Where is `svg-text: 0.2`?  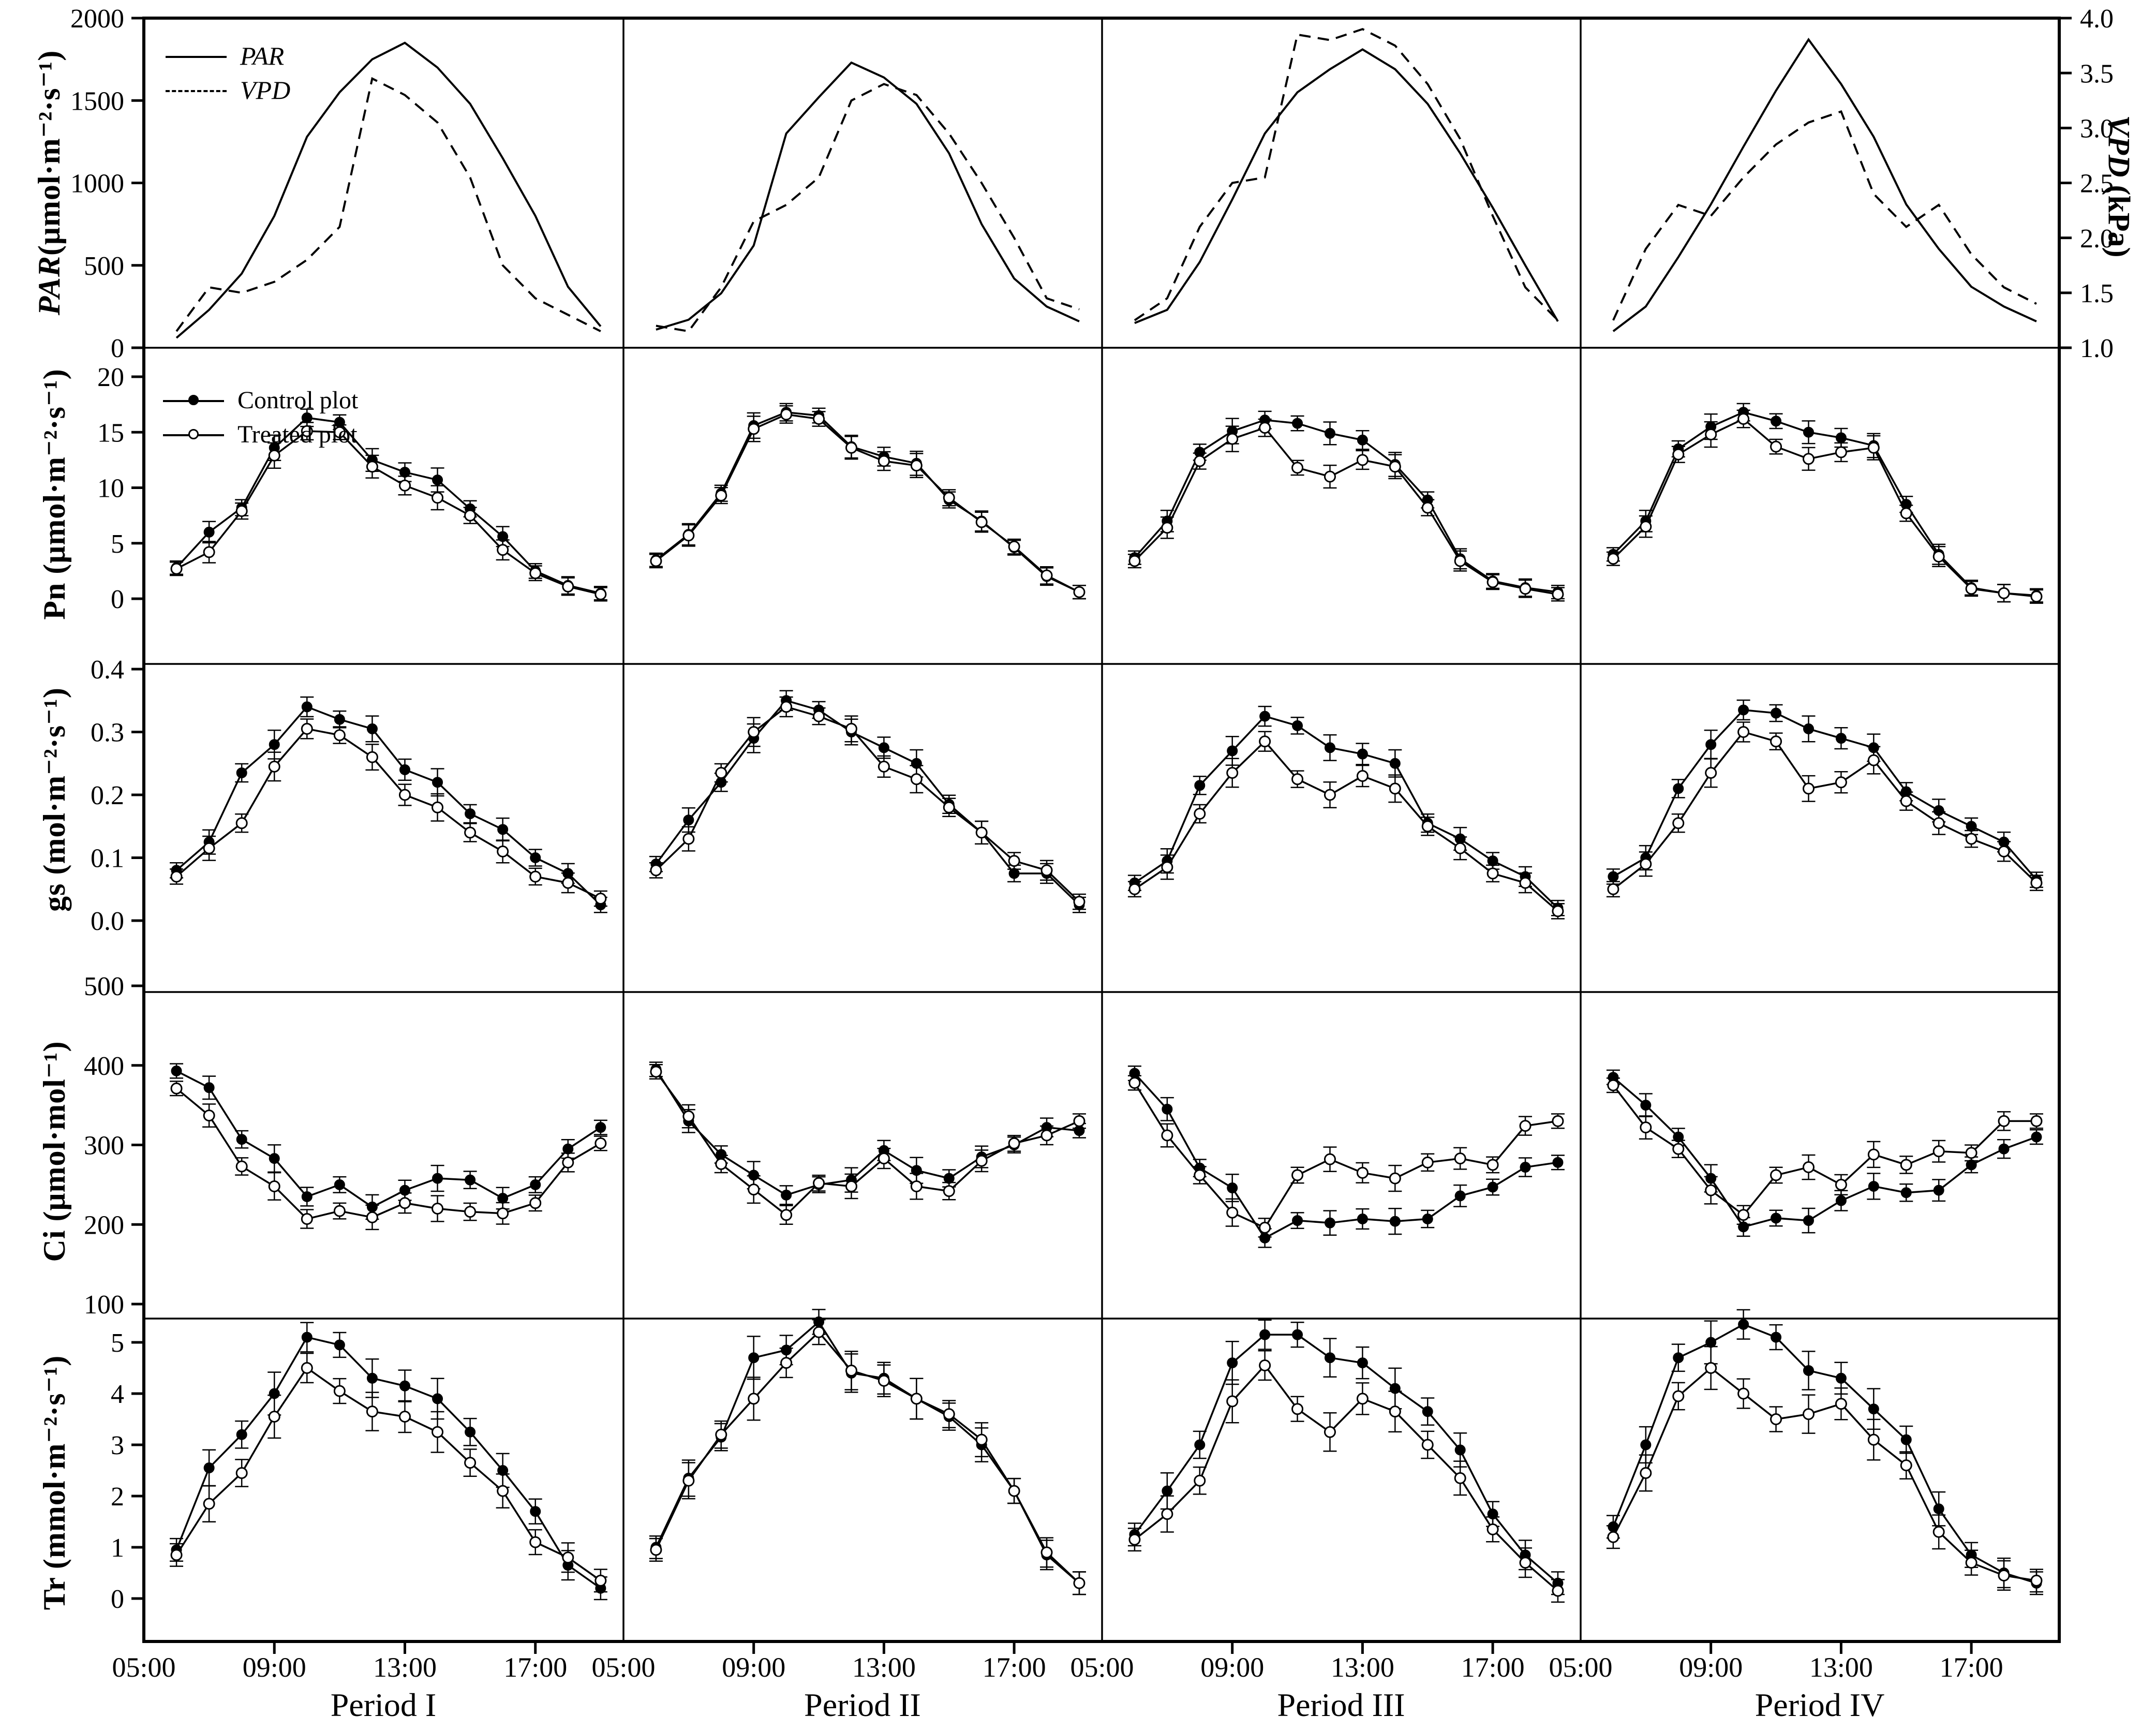 svg-text: 0.2 is located at coordinates (107, 795).